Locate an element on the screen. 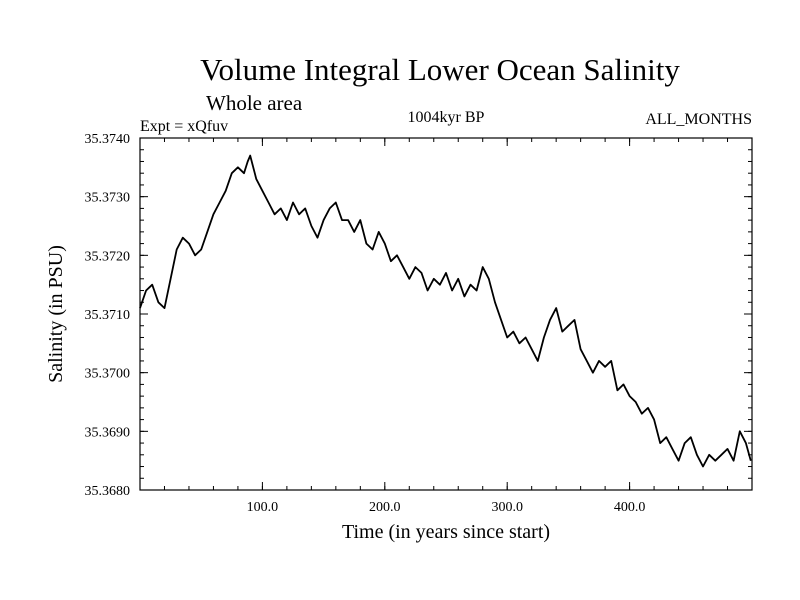  y-tick-label: 35.3680 is located at coordinates (108, 491).